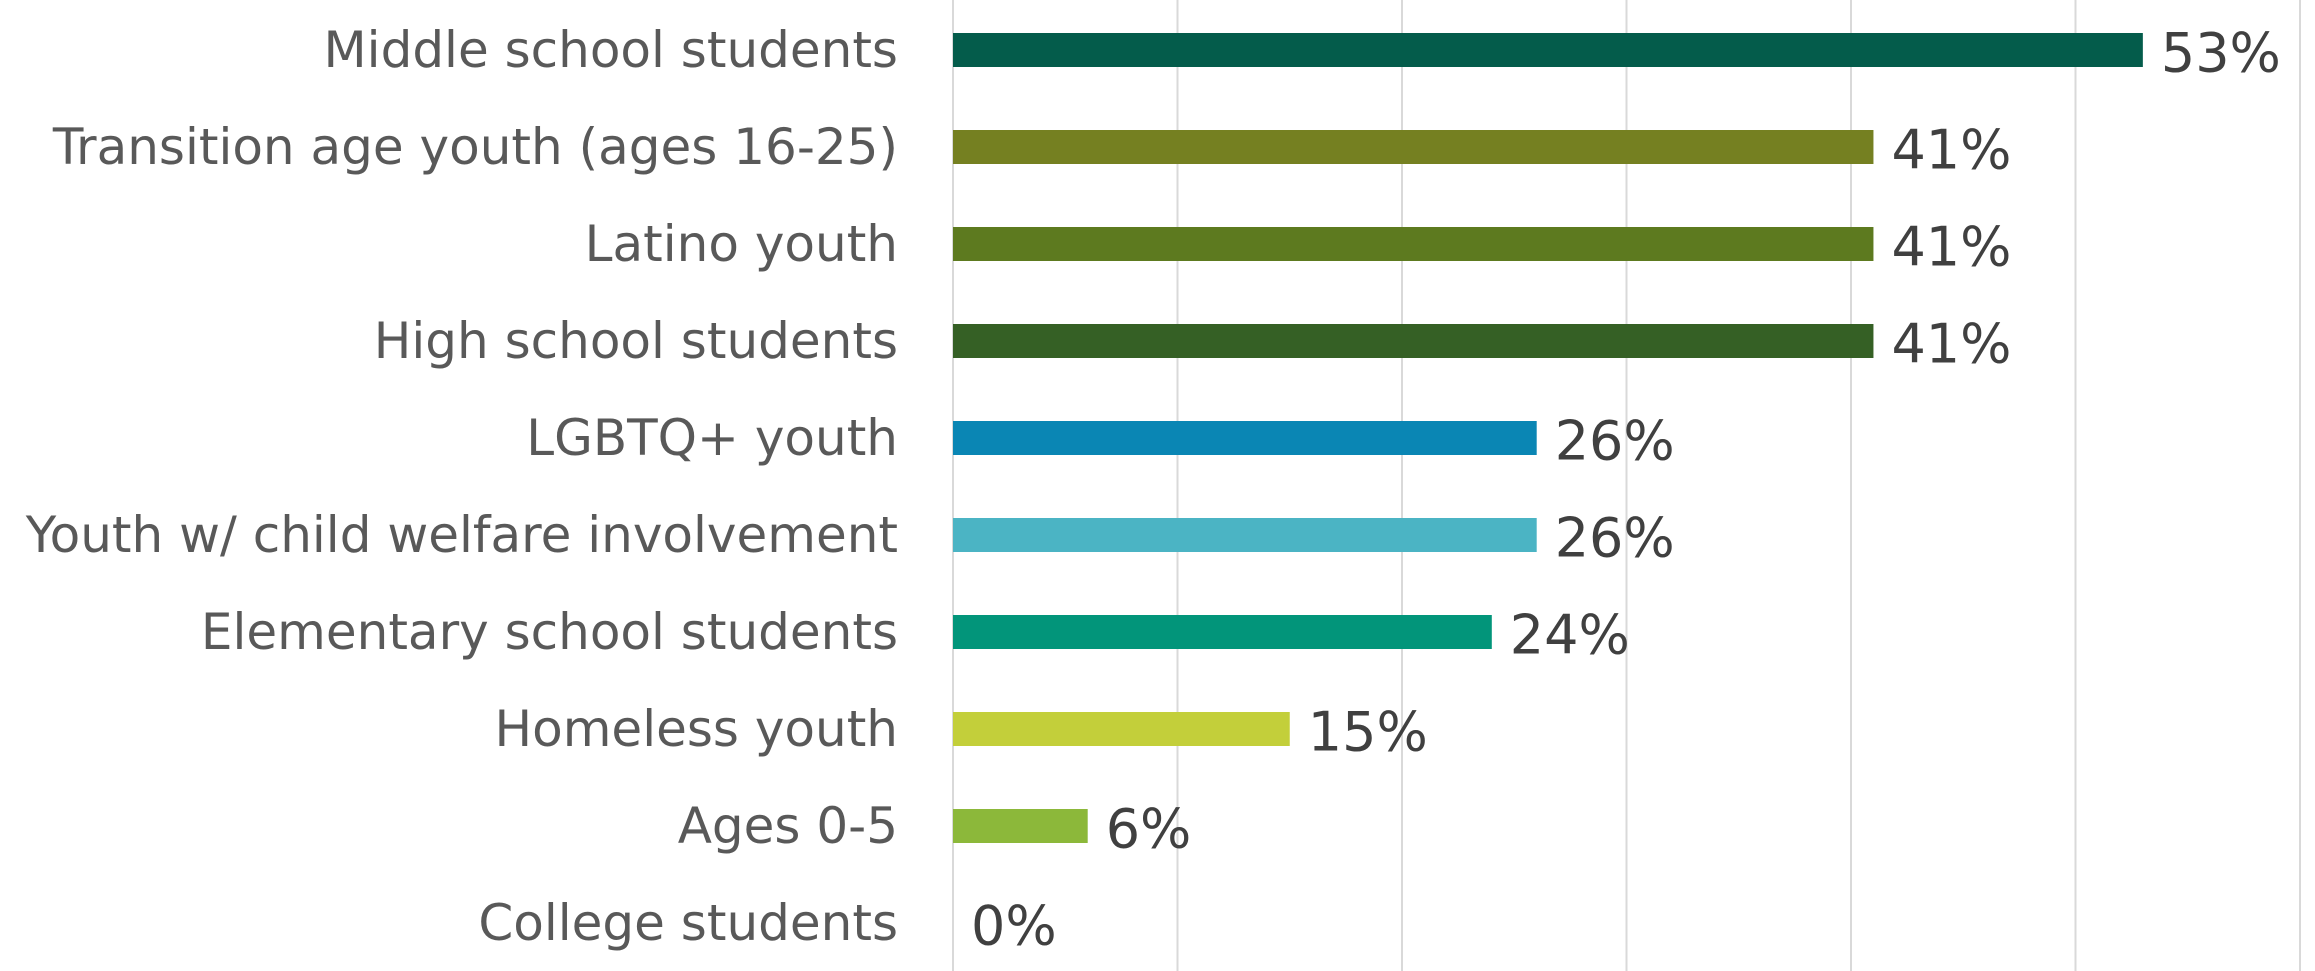 This screenshot has width=2315, height=971. I want to click on category-label: LGBTQ+ youth, so click(712, 438).